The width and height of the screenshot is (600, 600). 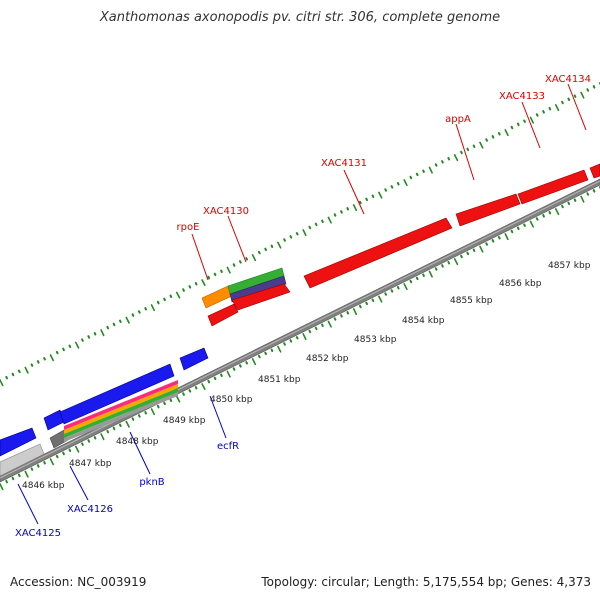 I want to click on gene-label-xac4133: XAC4133, so click(x=522, y=96).